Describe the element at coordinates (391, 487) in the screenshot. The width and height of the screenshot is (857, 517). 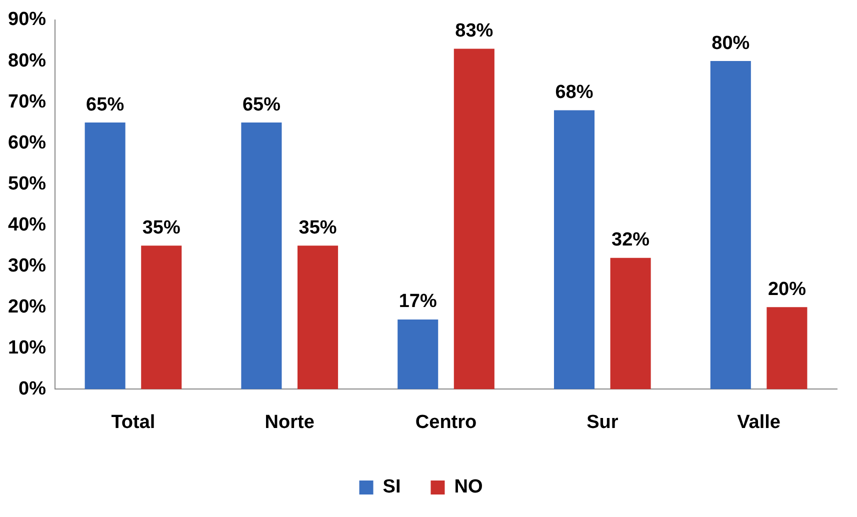
I see `legend-label: SI` at that location.